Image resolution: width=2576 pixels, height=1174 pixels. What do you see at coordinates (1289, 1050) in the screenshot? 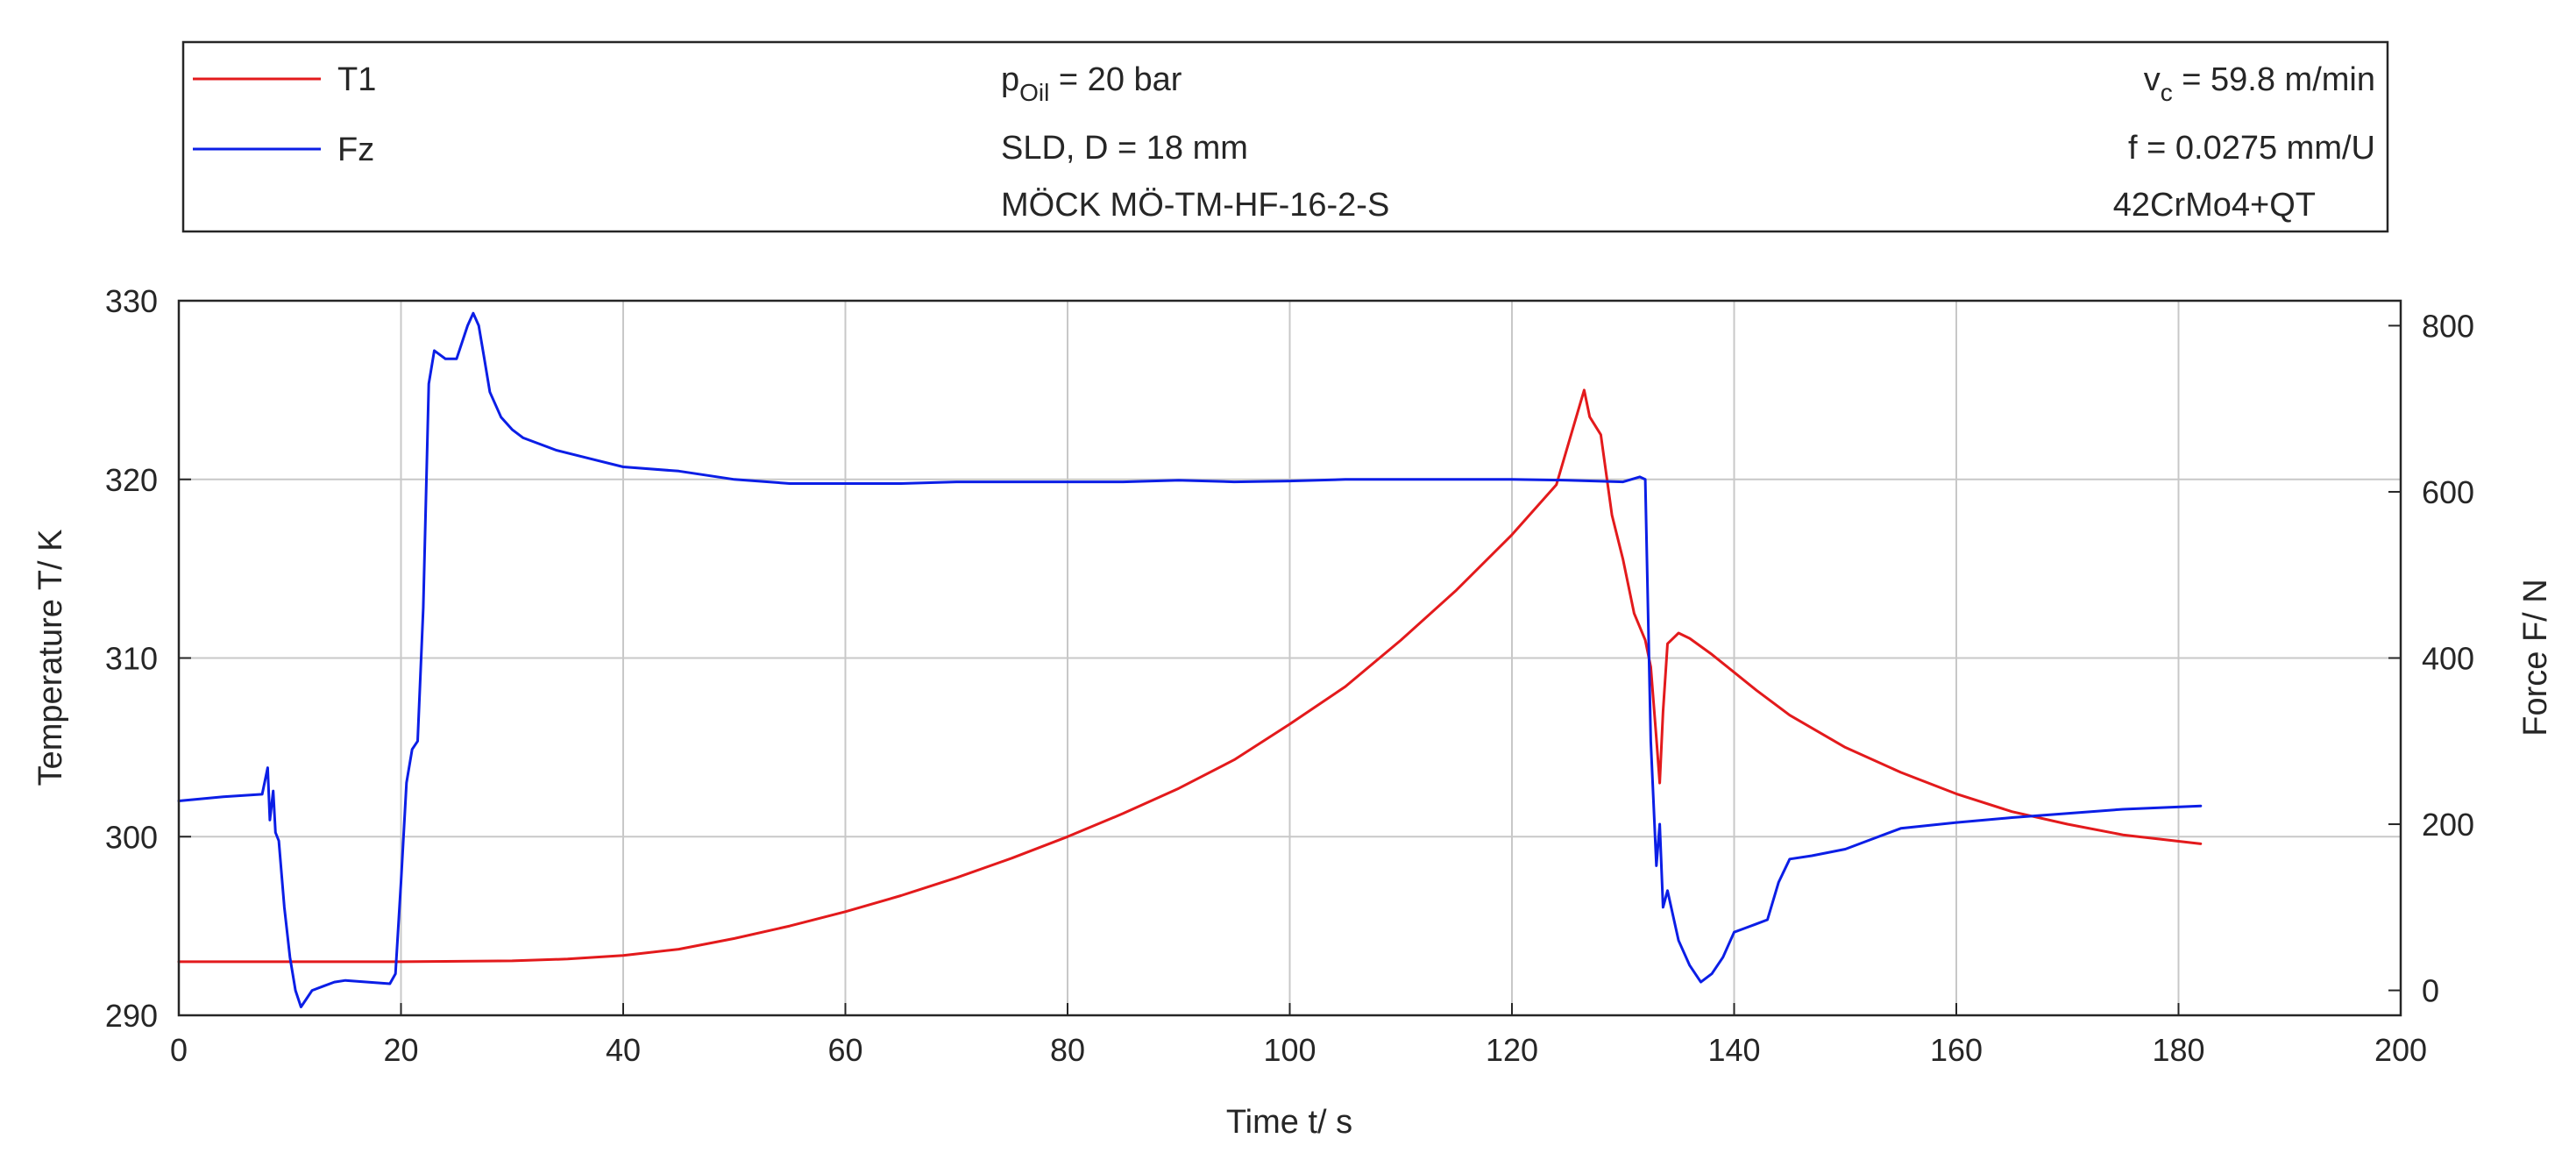
I see `x-tick-label: 100` at bounding box center [1289, 1050].